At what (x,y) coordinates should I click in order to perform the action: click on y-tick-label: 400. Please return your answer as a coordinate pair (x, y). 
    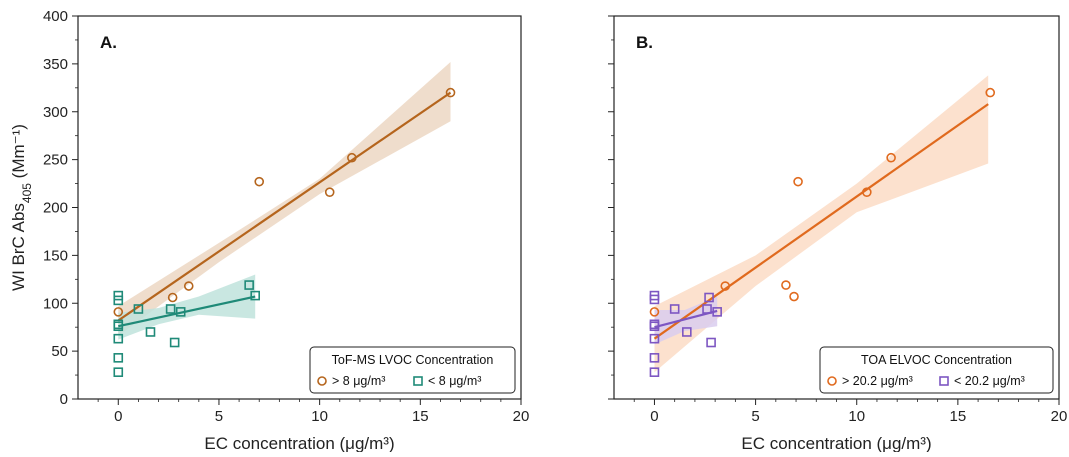
    Looking at the image, I should click on (55, 16).